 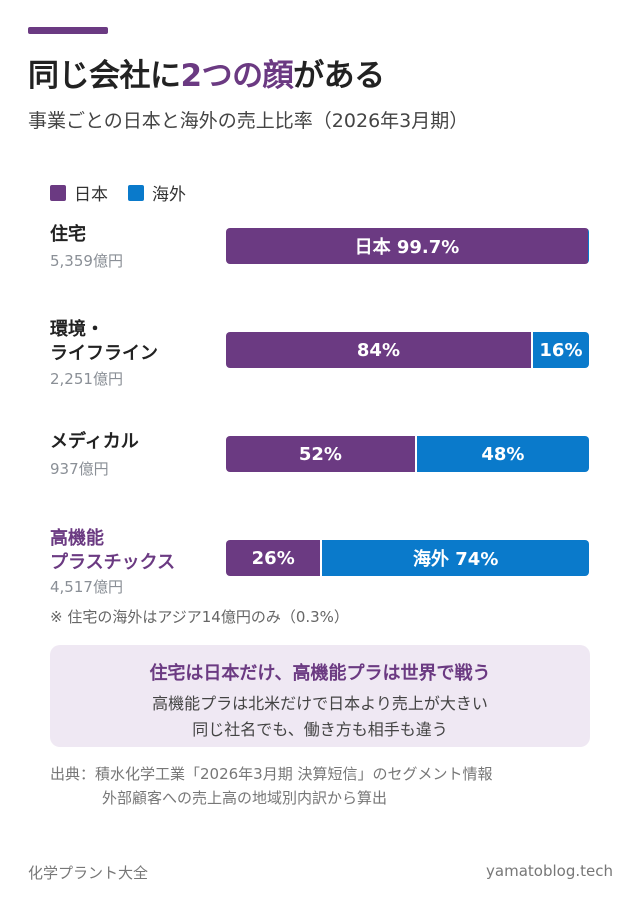 I want to click on legend-swatch-overseas, so click(x=136, y=192).